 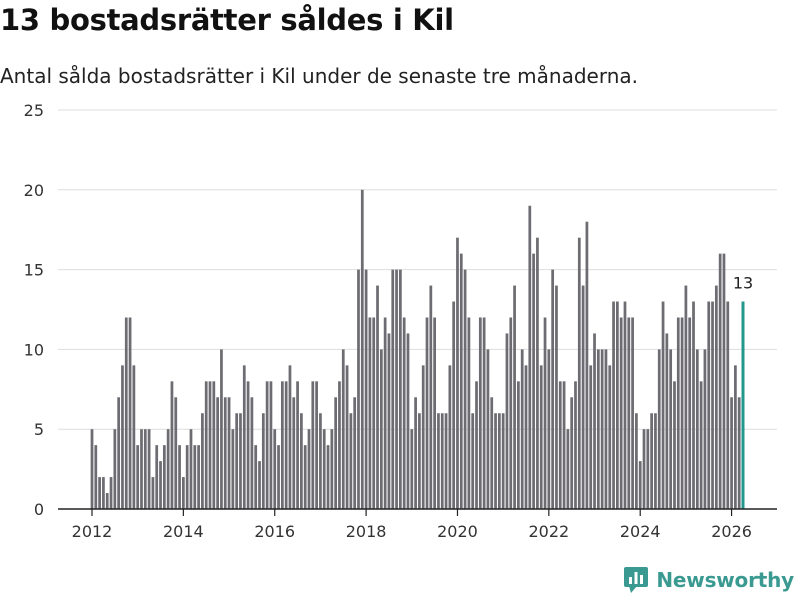 I want to click on bar-latest, so click(x=743, y=405).